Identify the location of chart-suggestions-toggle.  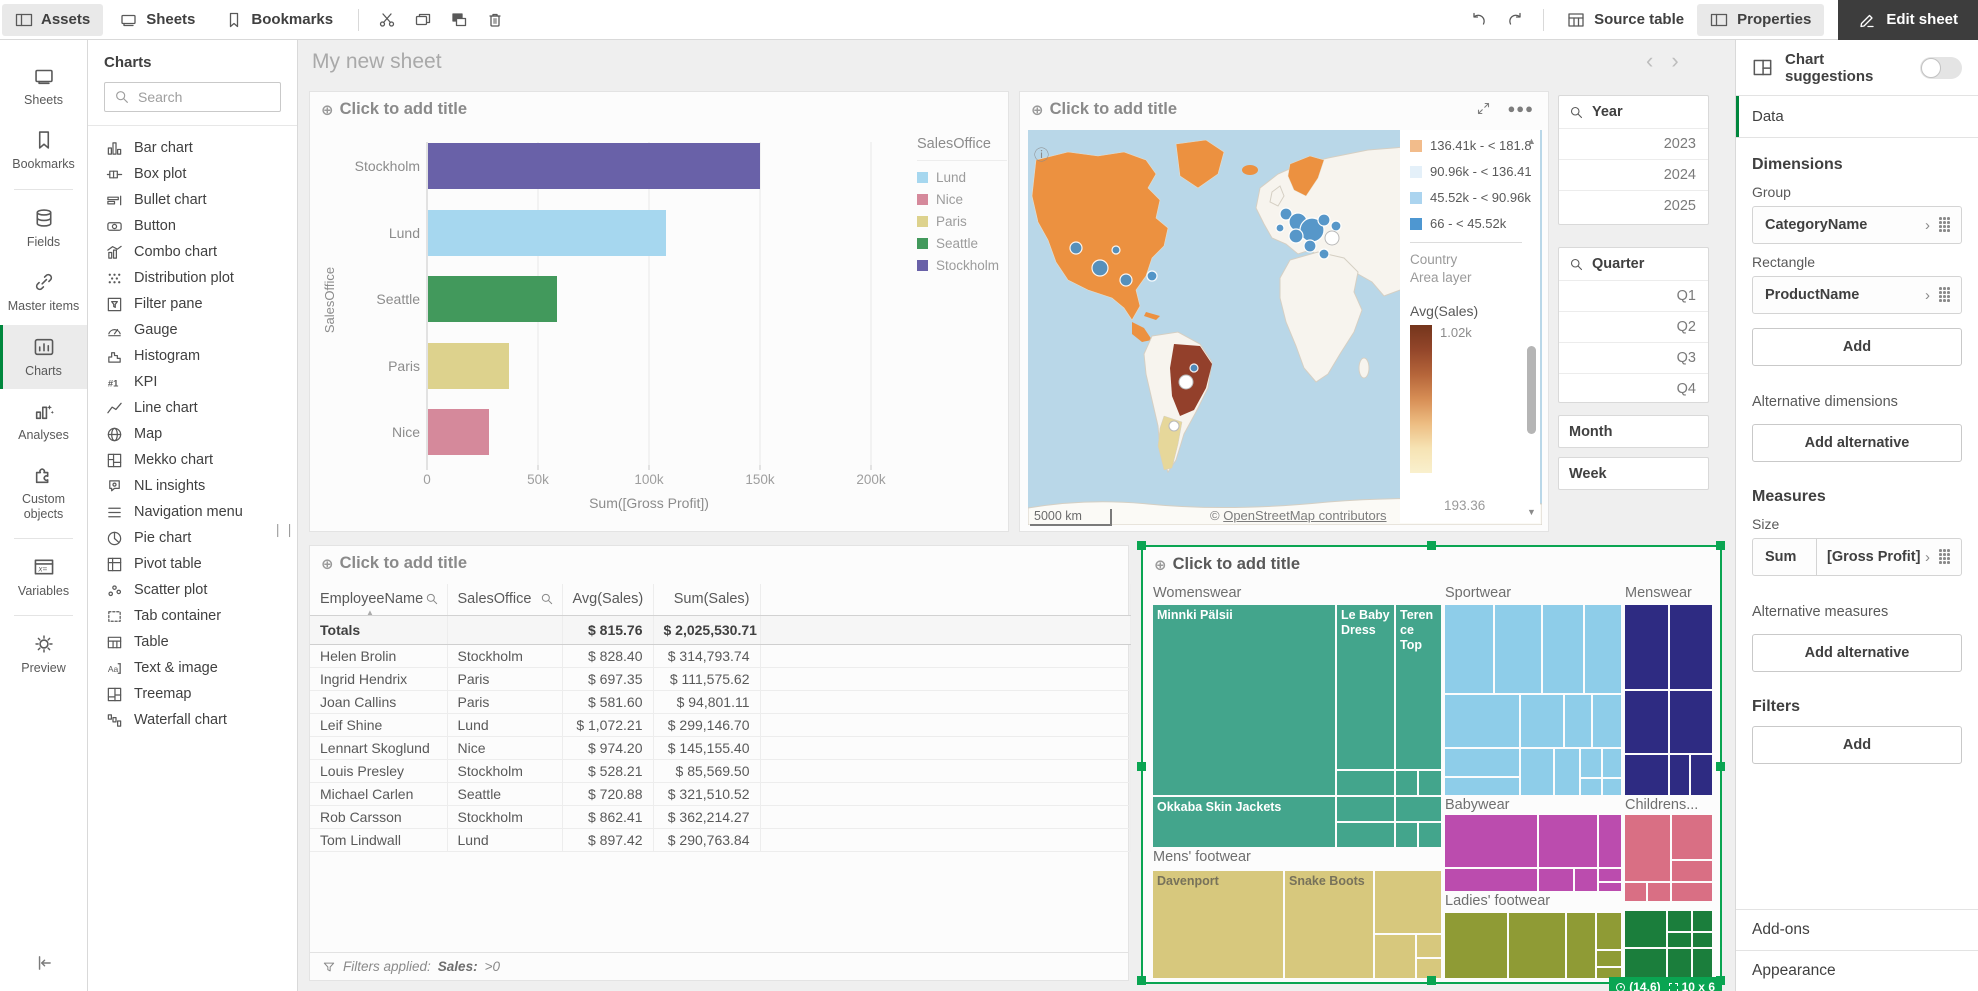
(1941, 67).